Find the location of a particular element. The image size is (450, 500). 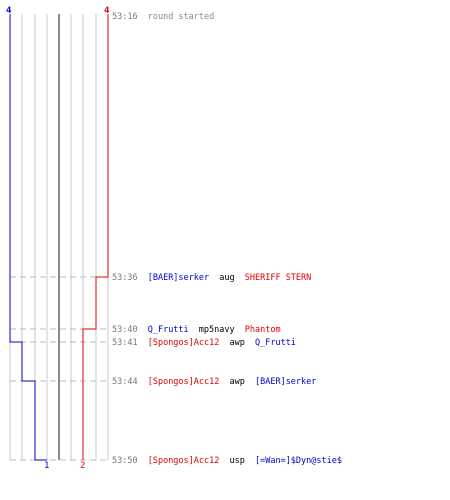

event-time: 53:40 is located at coordinates (125, 330).